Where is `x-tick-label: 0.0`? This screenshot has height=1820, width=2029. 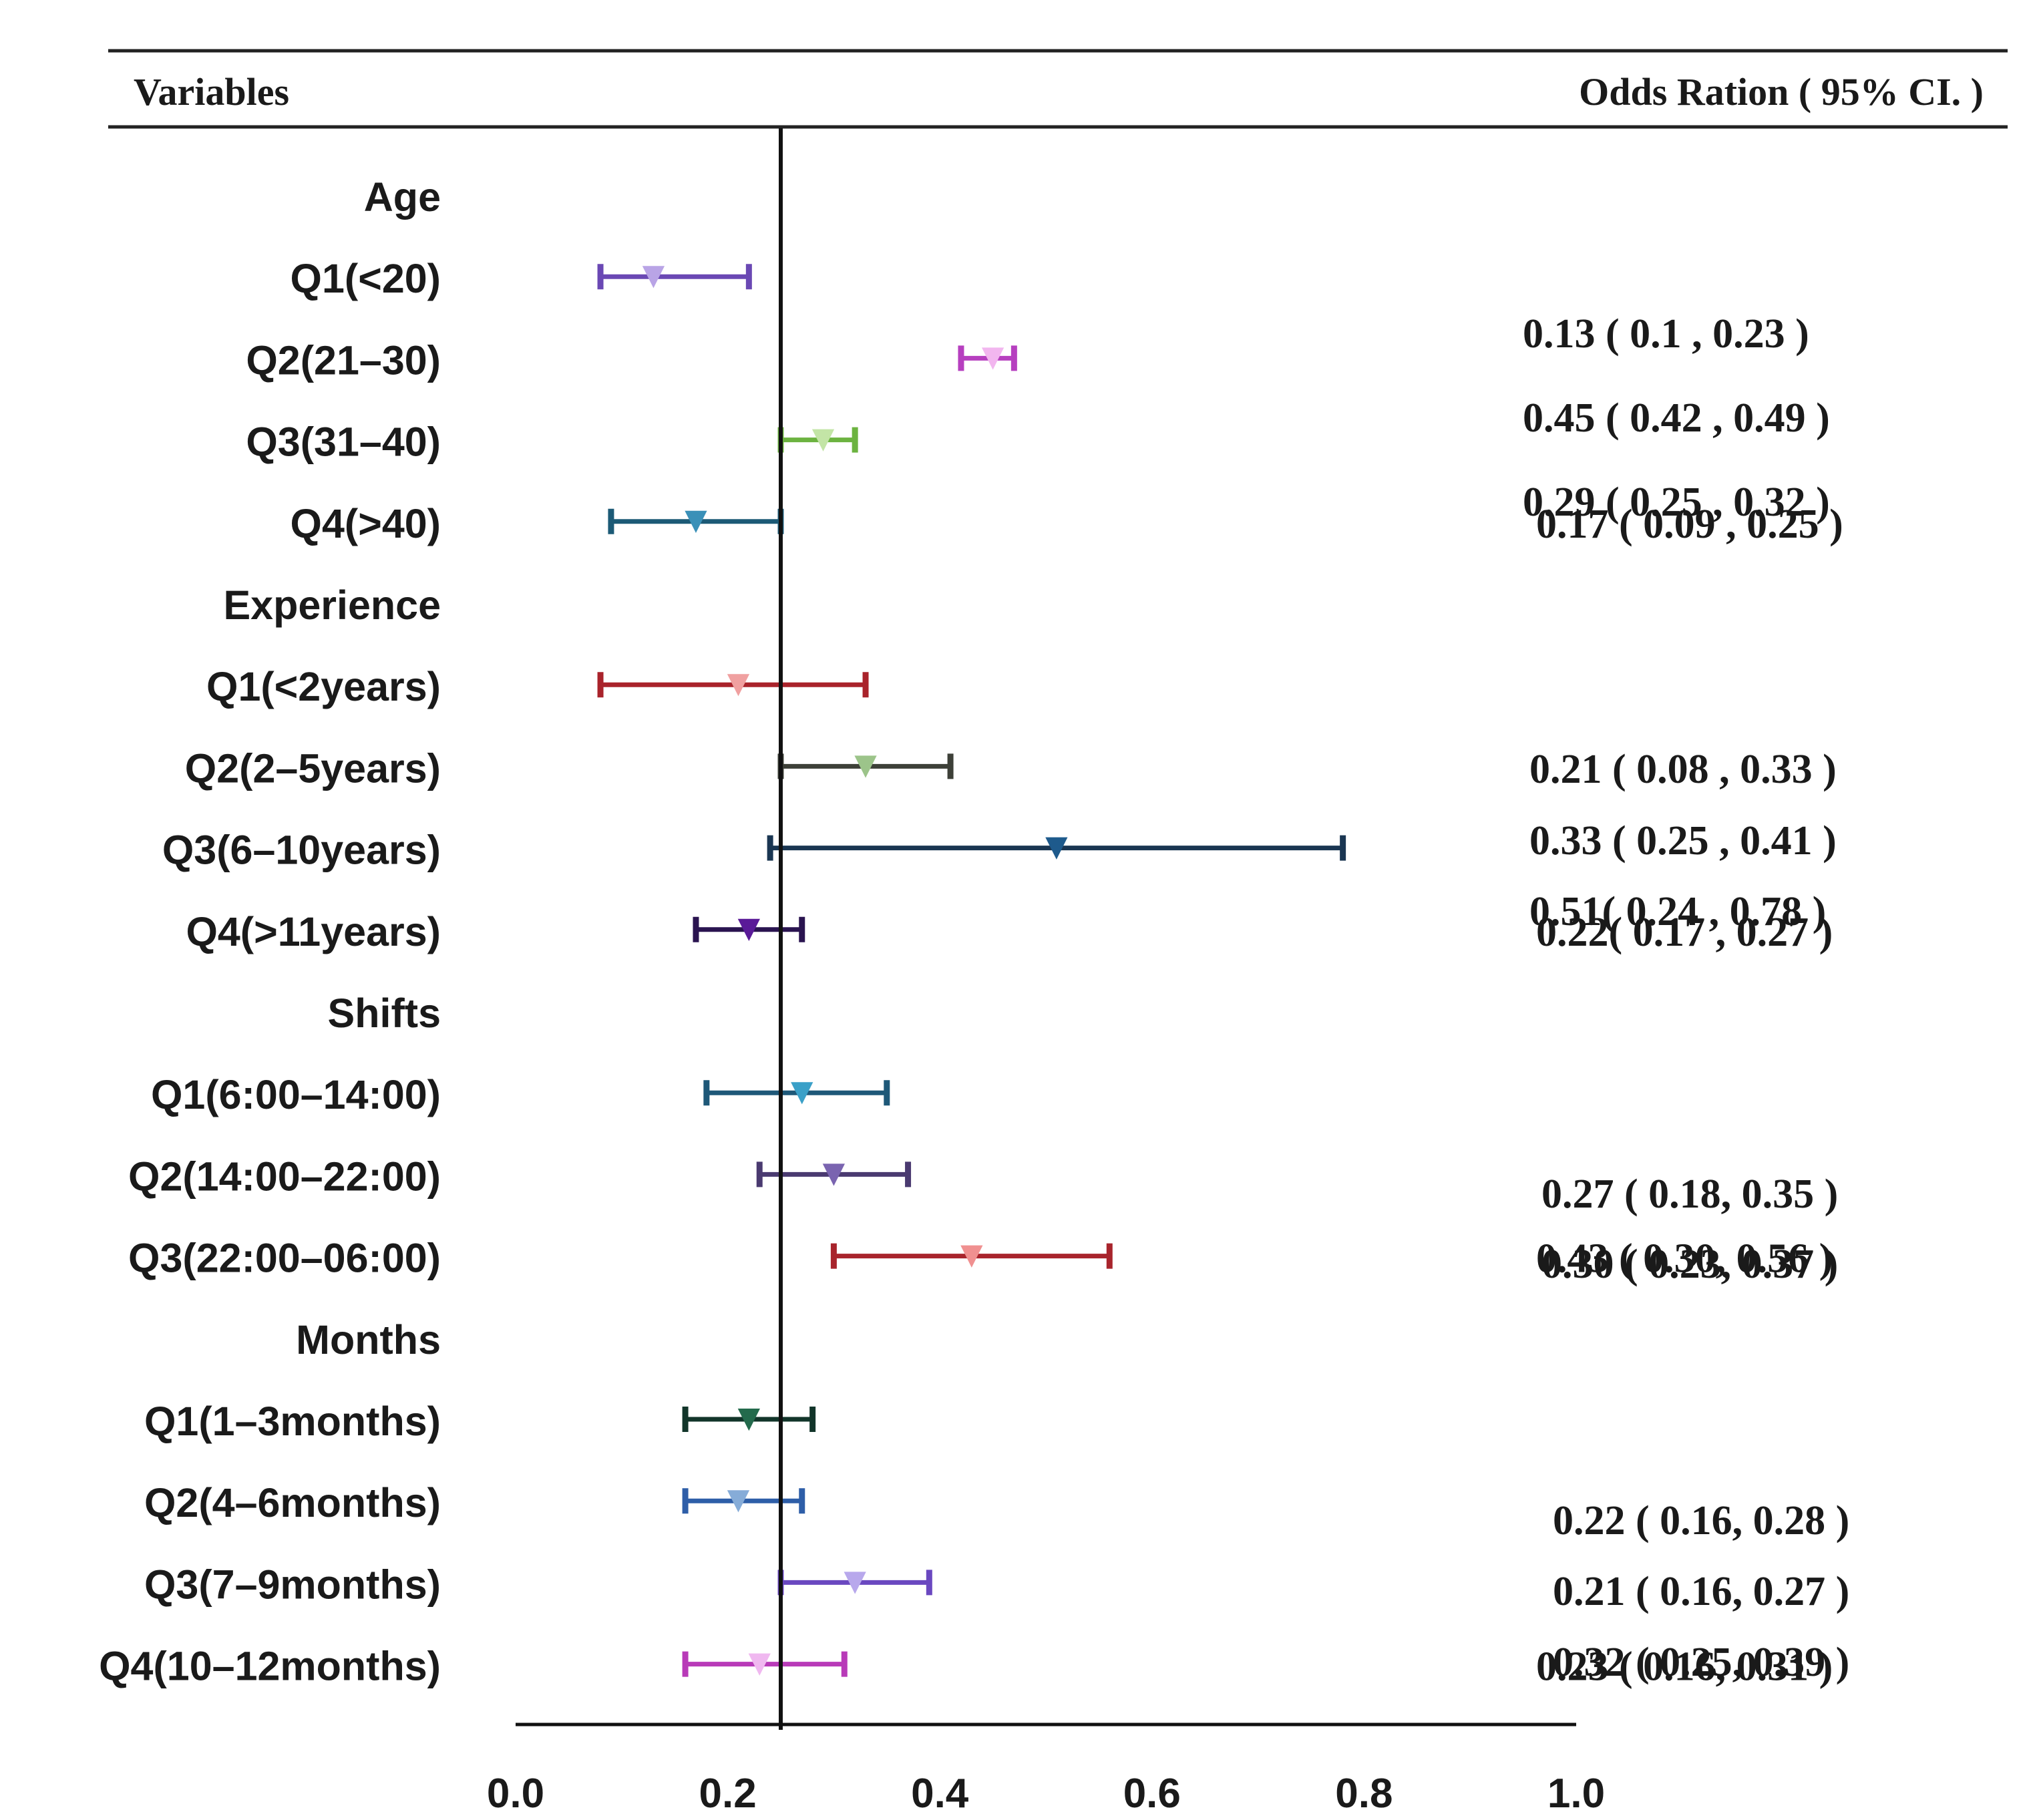
x-tick-label: 0.0 is located at coordinates (515, 1794).